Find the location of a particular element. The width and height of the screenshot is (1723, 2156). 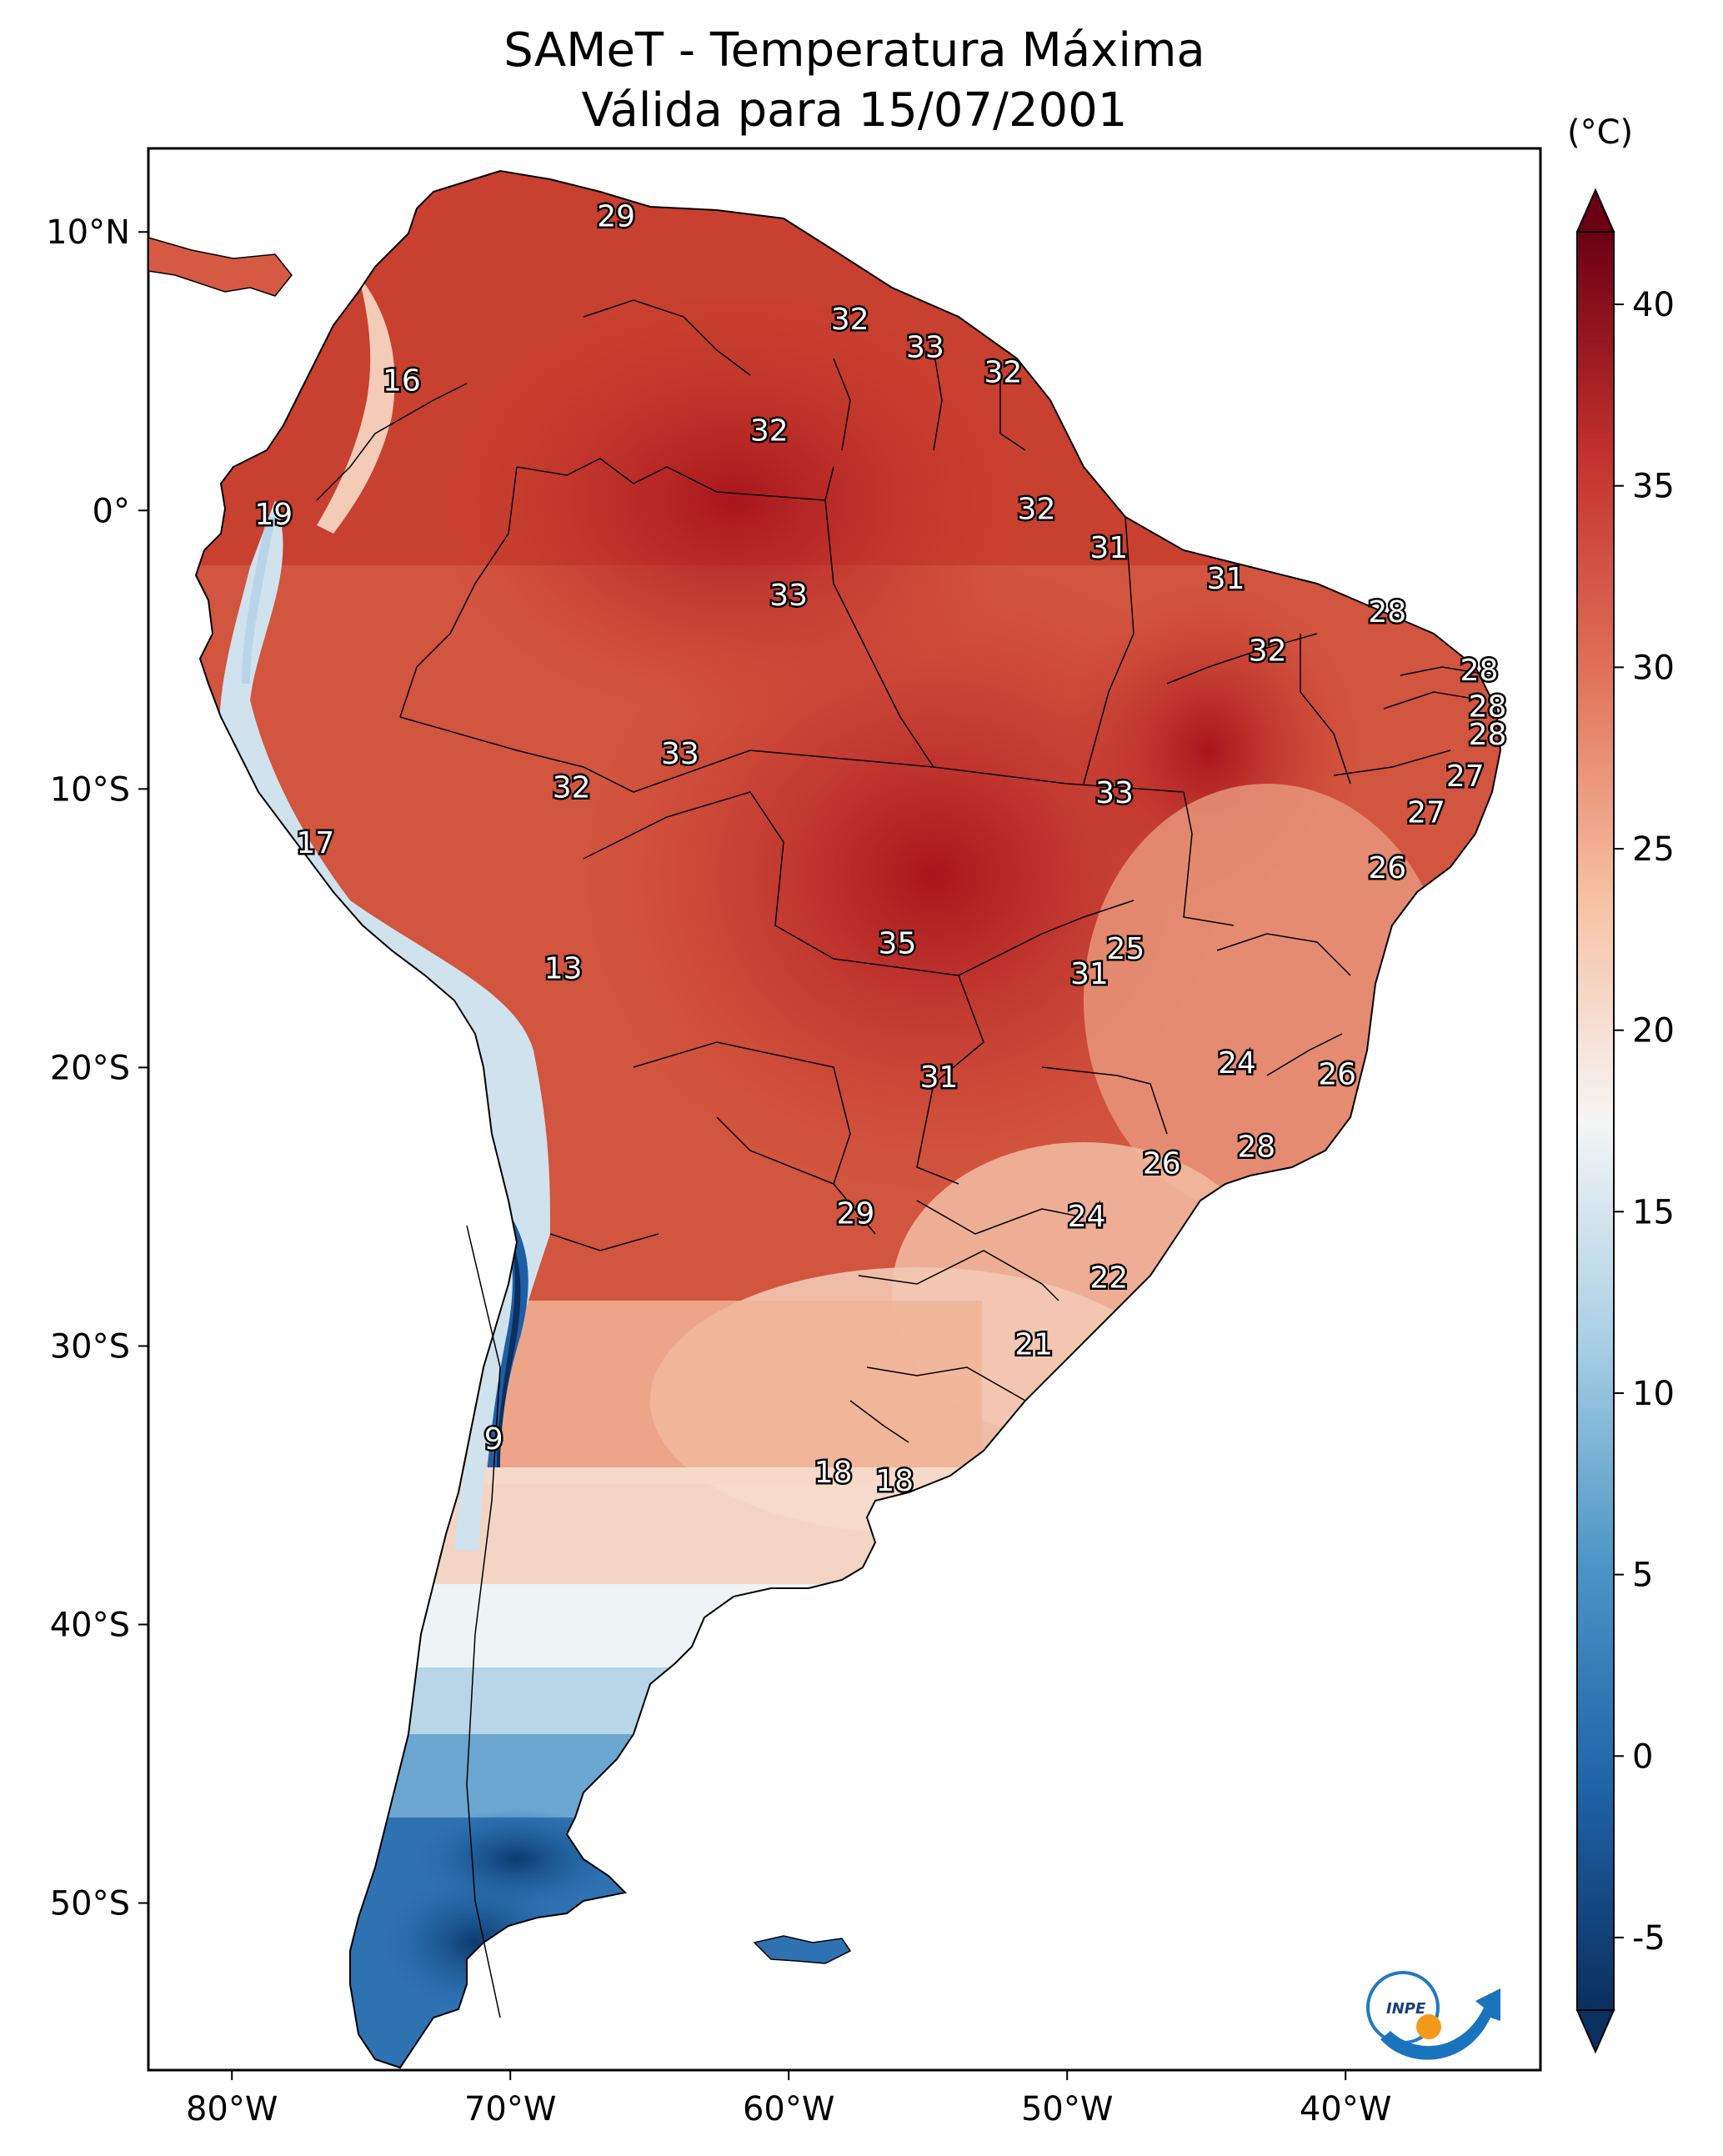

temperature-value-label: 17 is located at coordinates (315, 843).